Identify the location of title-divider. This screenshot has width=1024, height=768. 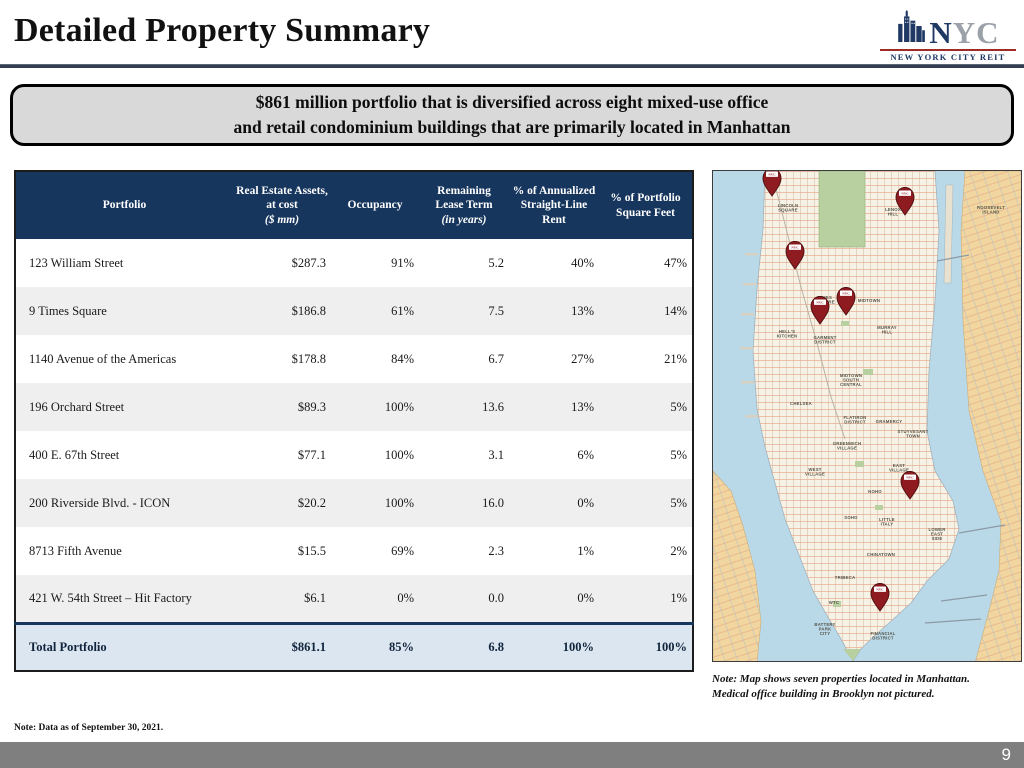
(512, 66).